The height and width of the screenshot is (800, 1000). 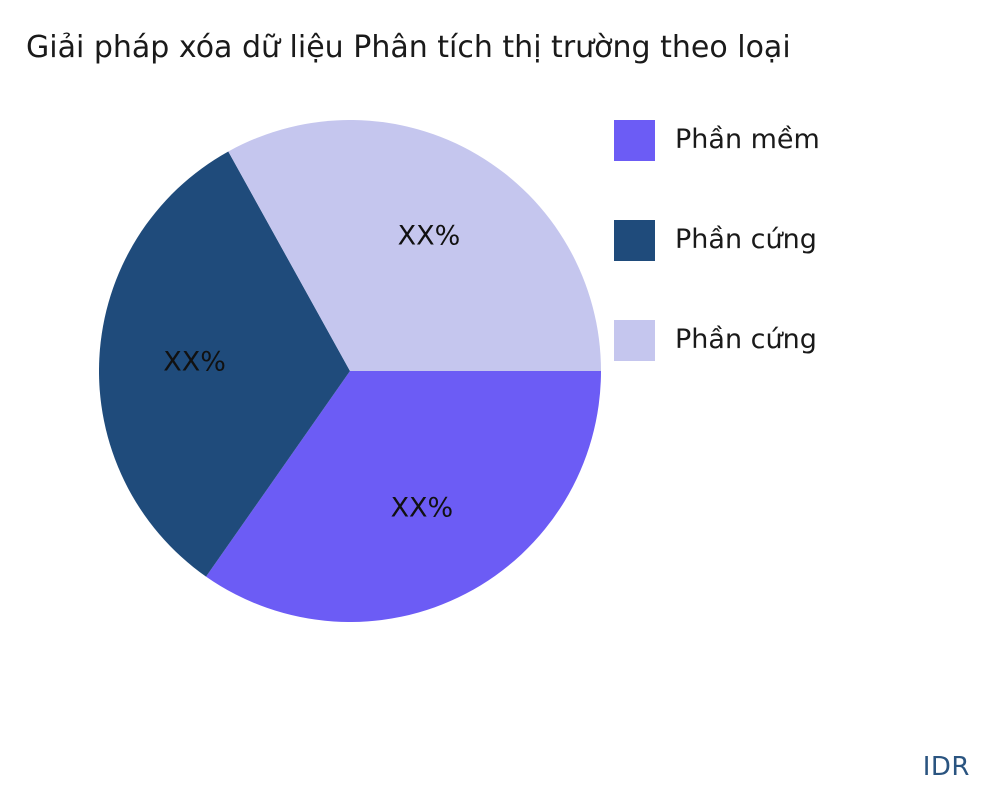 What do you see at coordinates (194, 361) in the screenshot?
I see `slice-label-phan-cung-dark: XX%` at bounding box center [194, 361].